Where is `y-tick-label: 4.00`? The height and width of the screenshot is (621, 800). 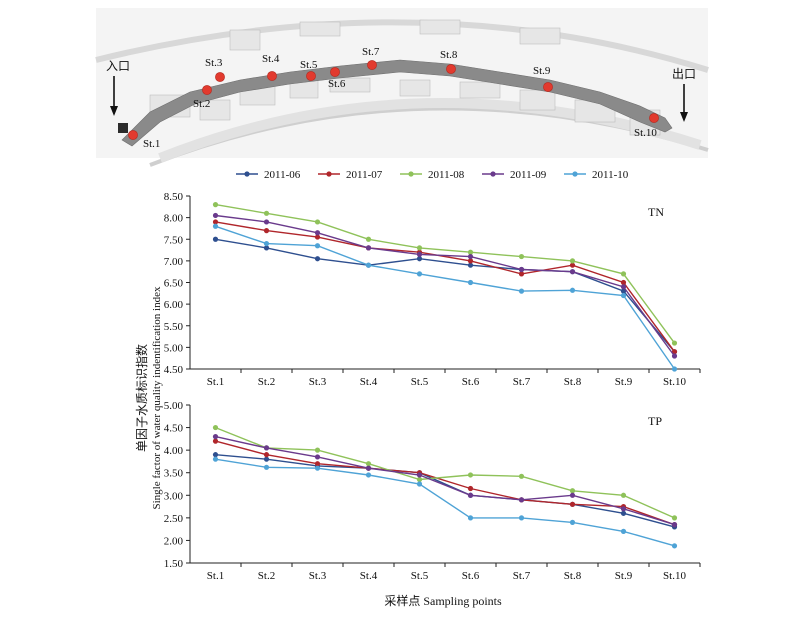
y-tick-label: 4.00 is located at coordinates (174, 451).